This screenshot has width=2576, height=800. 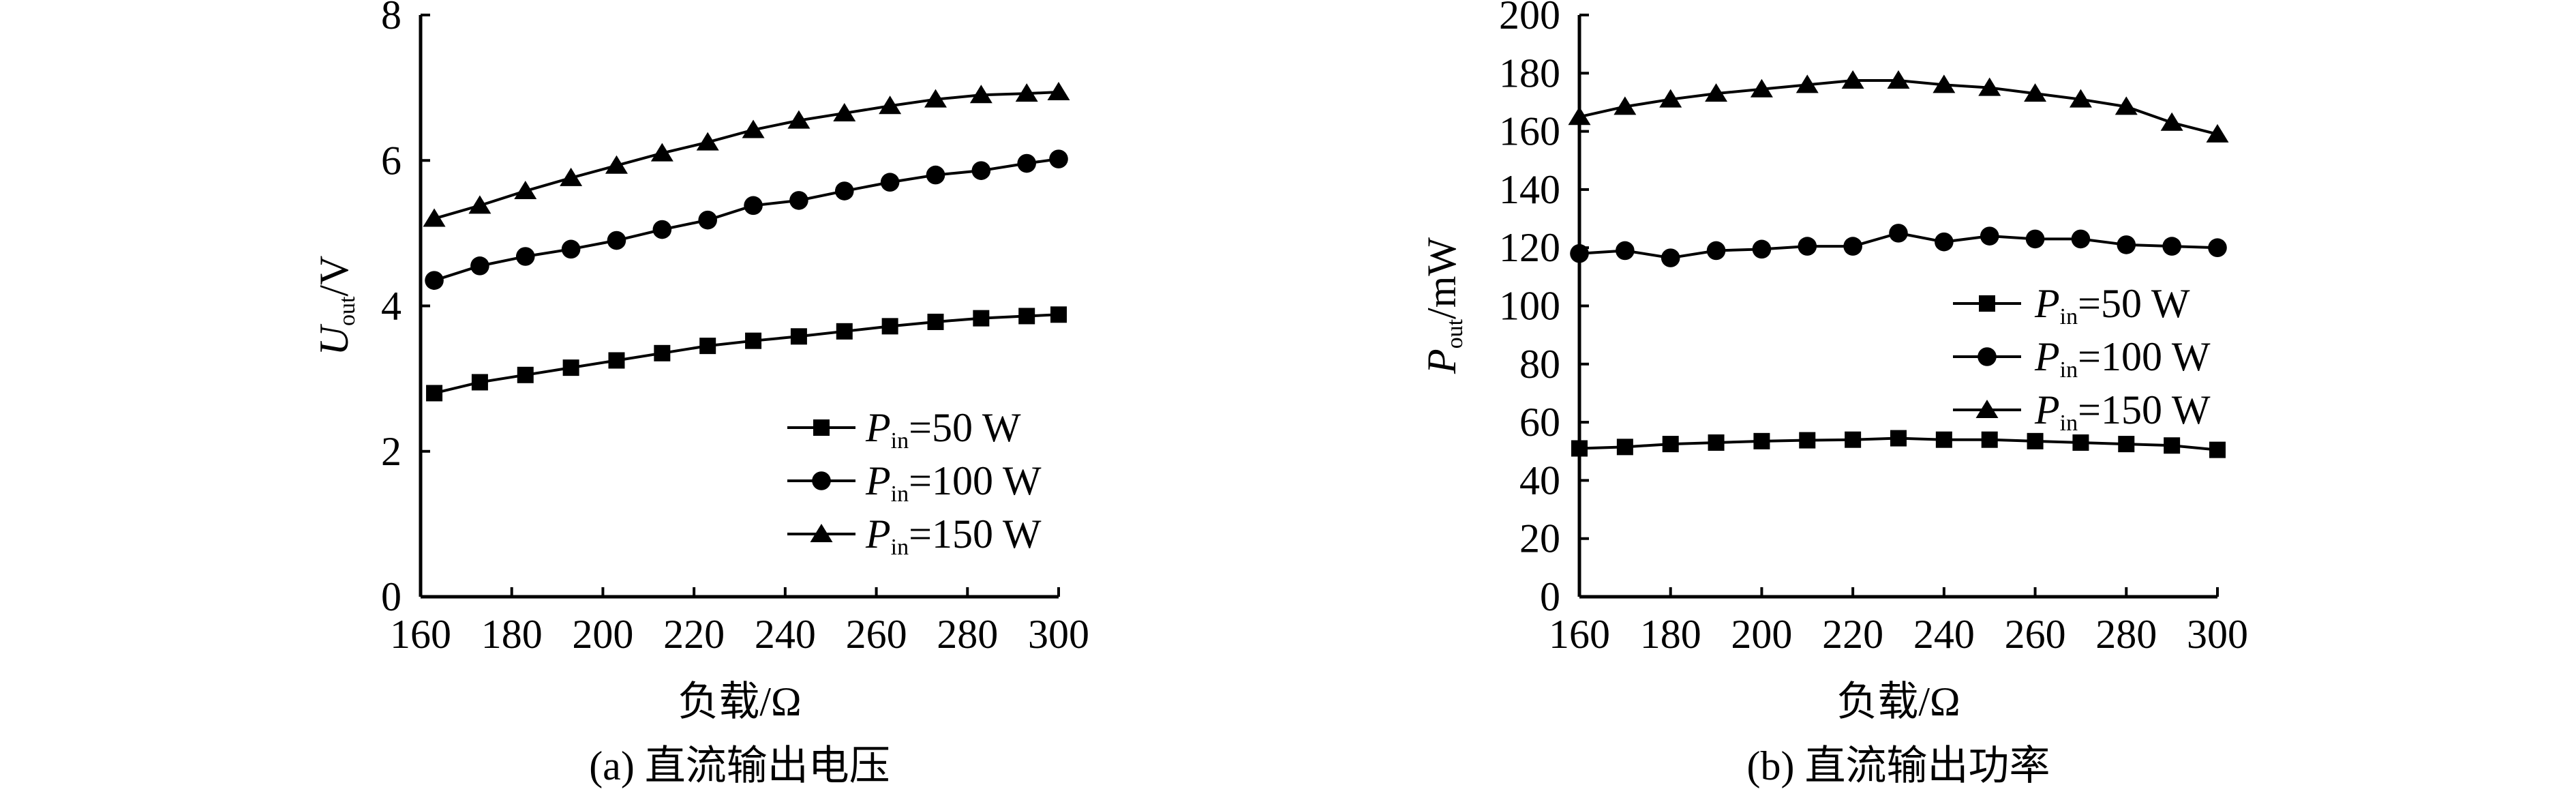 I want to click on panel-a-y-tick-label: 2, so click(x=391, y=451).